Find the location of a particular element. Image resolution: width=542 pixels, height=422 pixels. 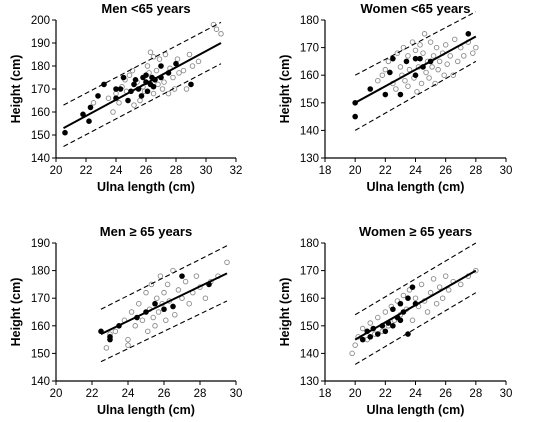

y-tick-label: 140 is located at coordinates (40, 382).